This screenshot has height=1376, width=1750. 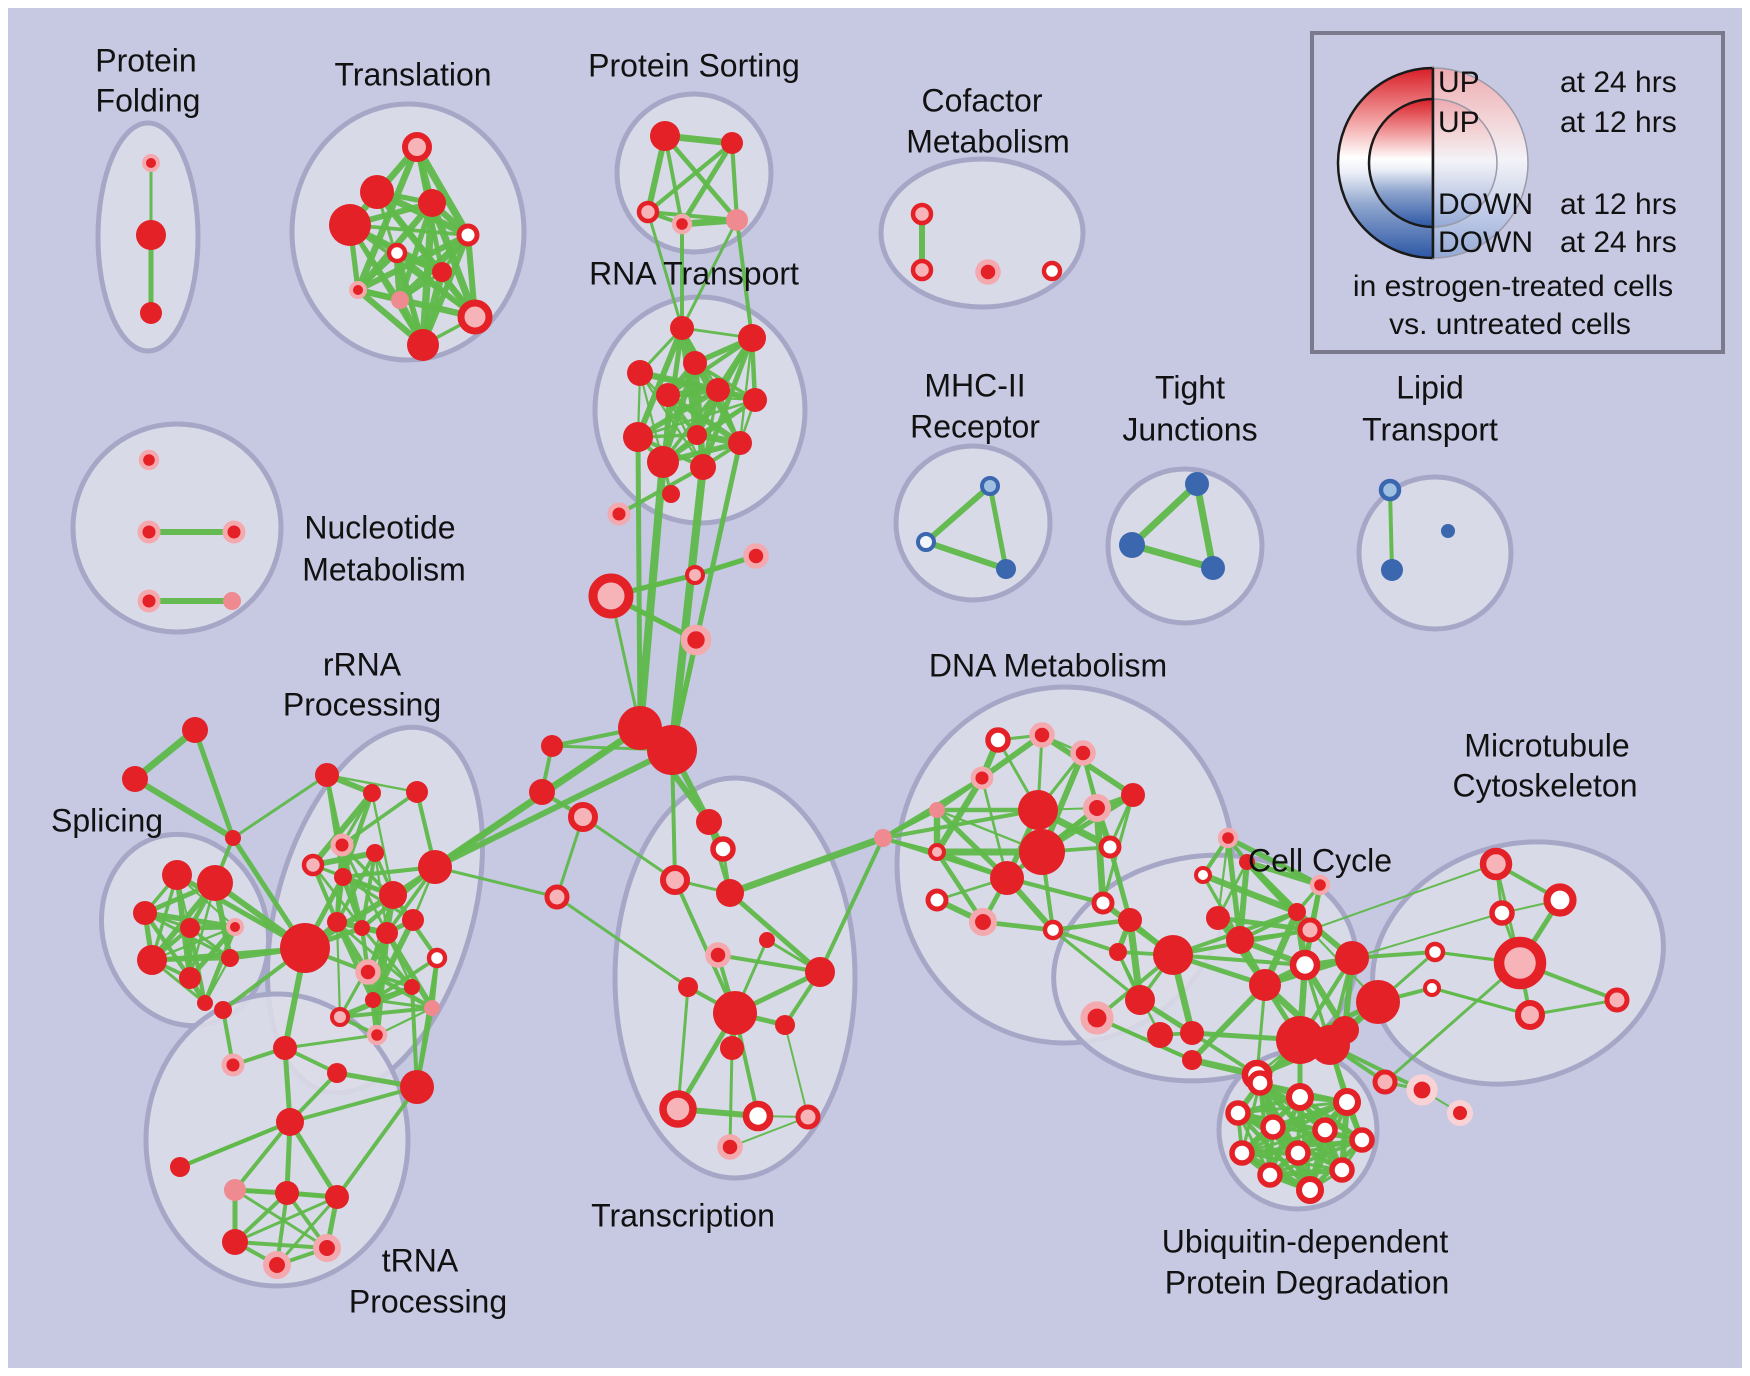 I want to click on cluster-label-dna-metabolism: DNA Metabolism, so click(x=1048, y=665).